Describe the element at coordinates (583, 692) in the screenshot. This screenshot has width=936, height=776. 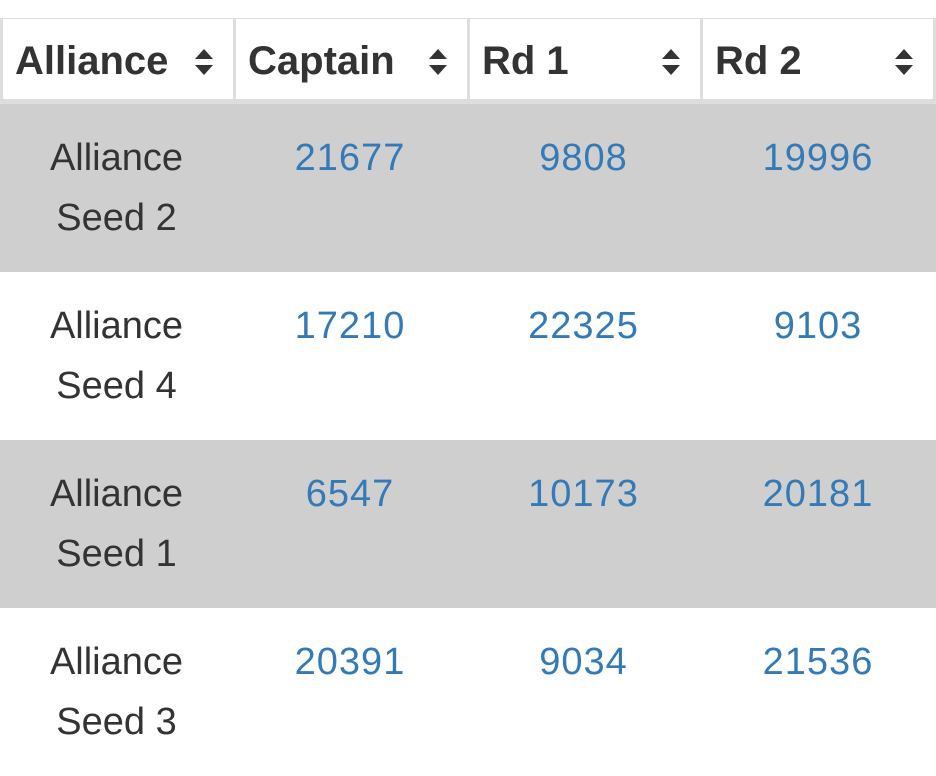
I see `rd1-cell: 9034` at that location.